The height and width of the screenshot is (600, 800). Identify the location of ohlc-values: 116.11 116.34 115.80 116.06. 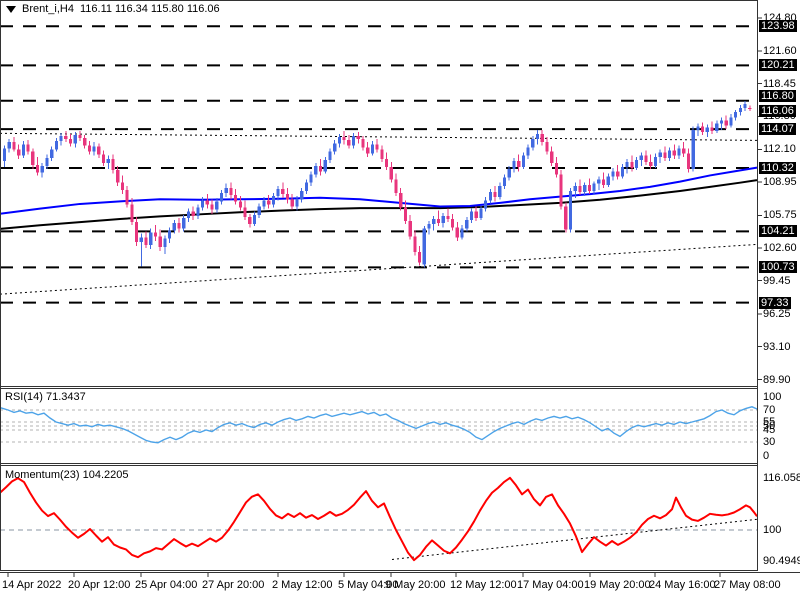
(149, 9).